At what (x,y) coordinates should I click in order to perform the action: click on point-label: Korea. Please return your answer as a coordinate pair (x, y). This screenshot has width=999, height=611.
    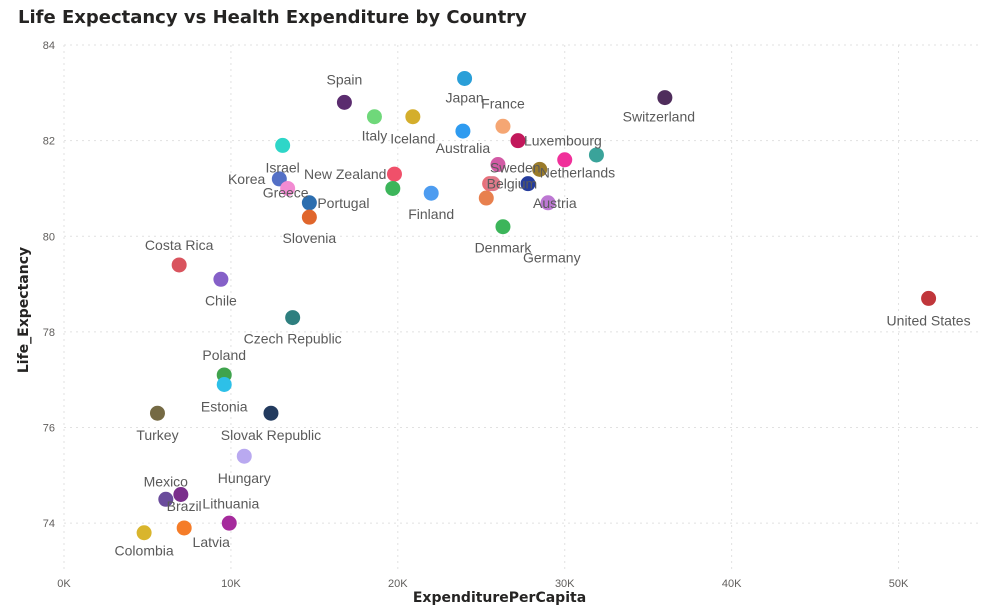
    Looking at the image, I should click on (247, 179).